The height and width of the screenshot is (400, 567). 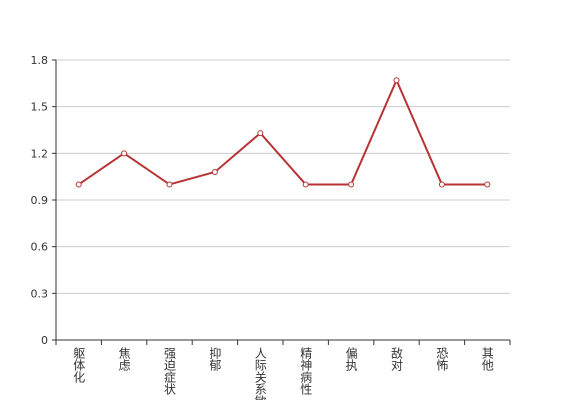 What do you see at coordinates (40, 247) in the screenshot?
I see `y-tick-label: 0.6` at bounding box center [40, 247].